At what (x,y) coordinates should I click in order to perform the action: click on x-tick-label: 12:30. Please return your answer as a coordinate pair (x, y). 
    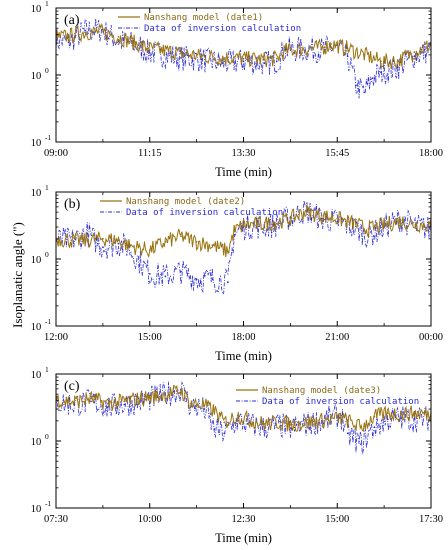
    Looking at the image, I should click on (244, 519).